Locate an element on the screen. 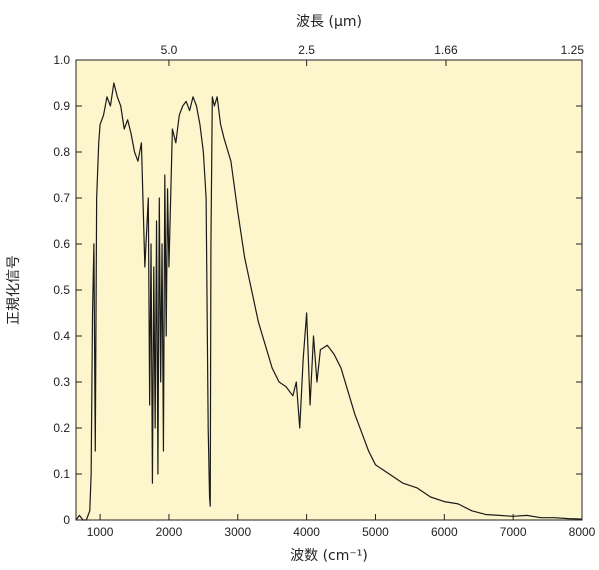 This screenshot has height=570, width=599. y-tick-label: 0.6 is located at coordinates (61, 244).